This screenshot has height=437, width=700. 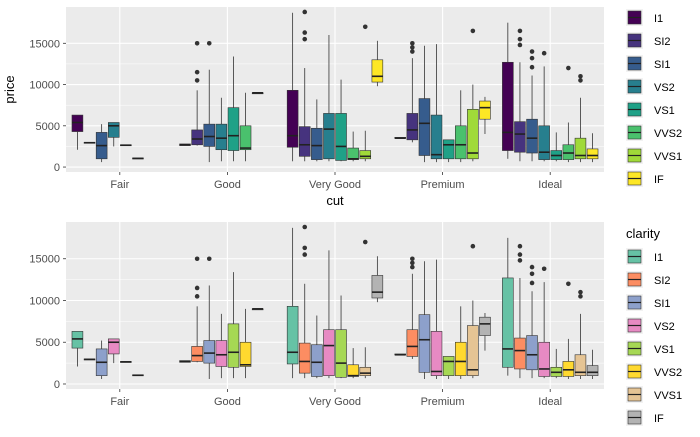 I want to click on box-vvs2-good, so click(x=245, y=127).